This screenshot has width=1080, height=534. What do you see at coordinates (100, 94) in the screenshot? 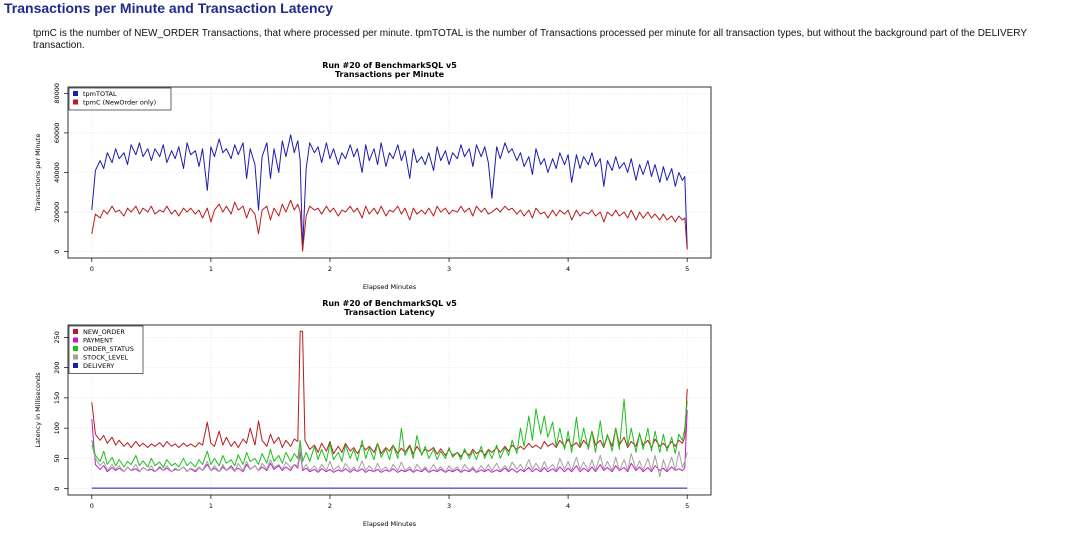
I see `legend-label: tpmTOTAL` at bounding box center [100, 94].